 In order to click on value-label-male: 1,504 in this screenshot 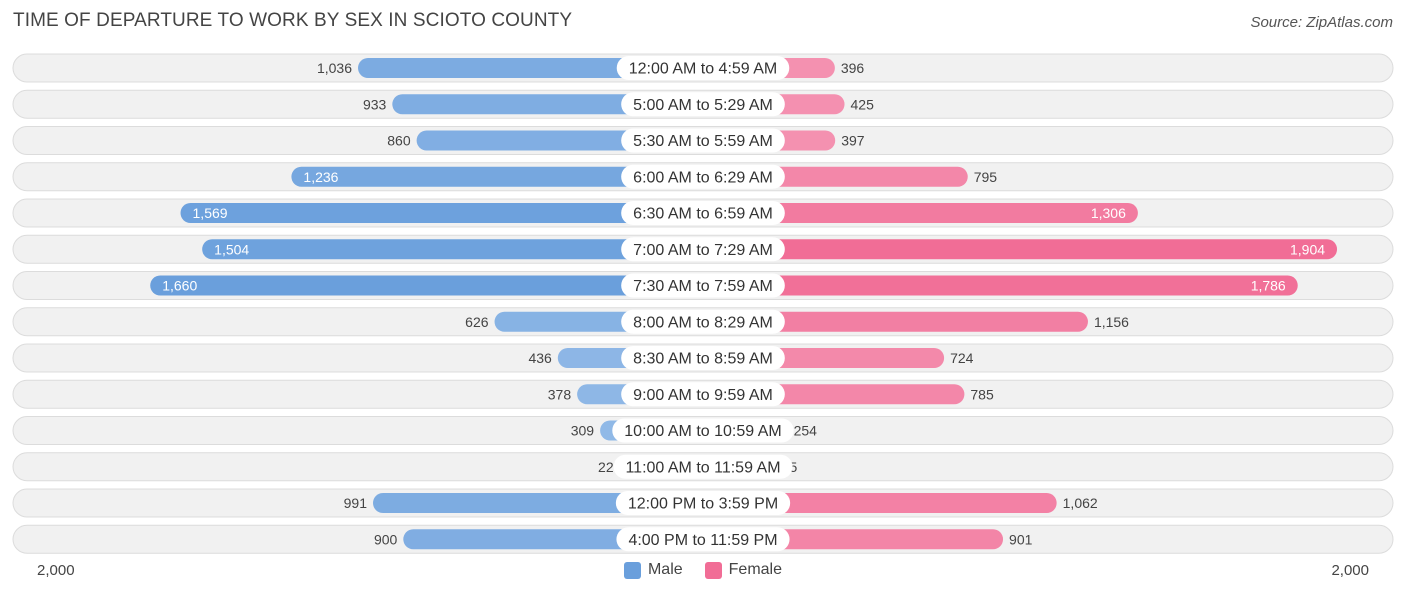, I will do `click(231, 249)`.